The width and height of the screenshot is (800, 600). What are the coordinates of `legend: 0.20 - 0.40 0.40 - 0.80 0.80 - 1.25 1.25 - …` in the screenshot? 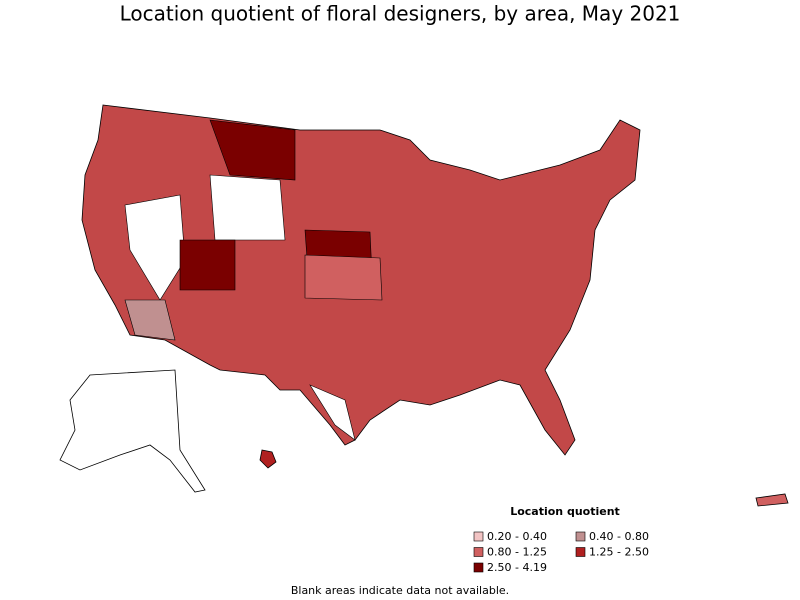 It's located at (561, 552).